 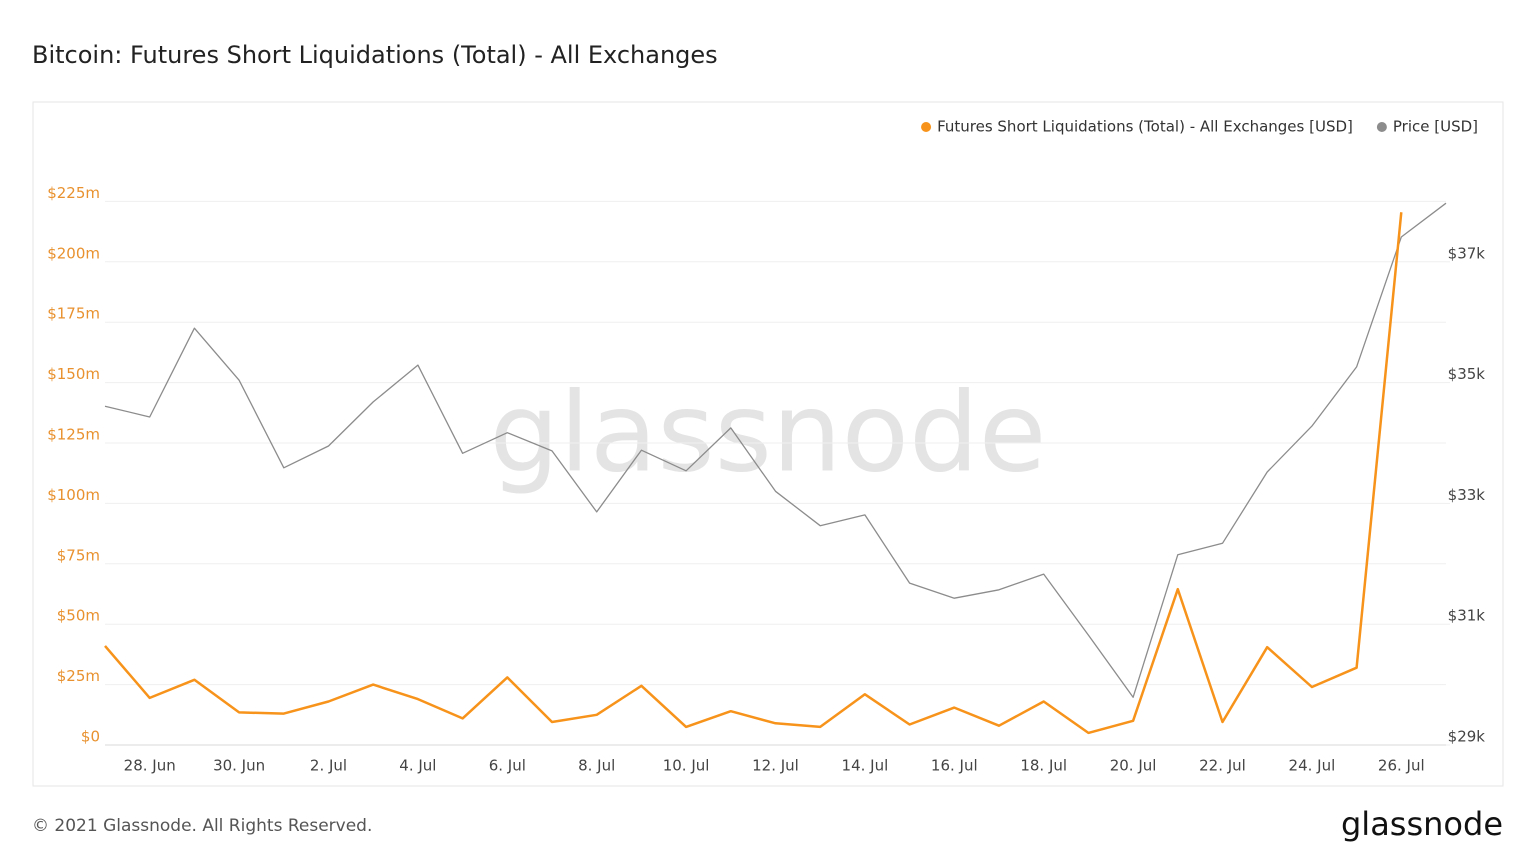 What do you see at coordinates (202, 826) in the screenshot?
I see `footer: © 2021 Glassnode. All Rights Reserved.` at bounding box center [202, 826].